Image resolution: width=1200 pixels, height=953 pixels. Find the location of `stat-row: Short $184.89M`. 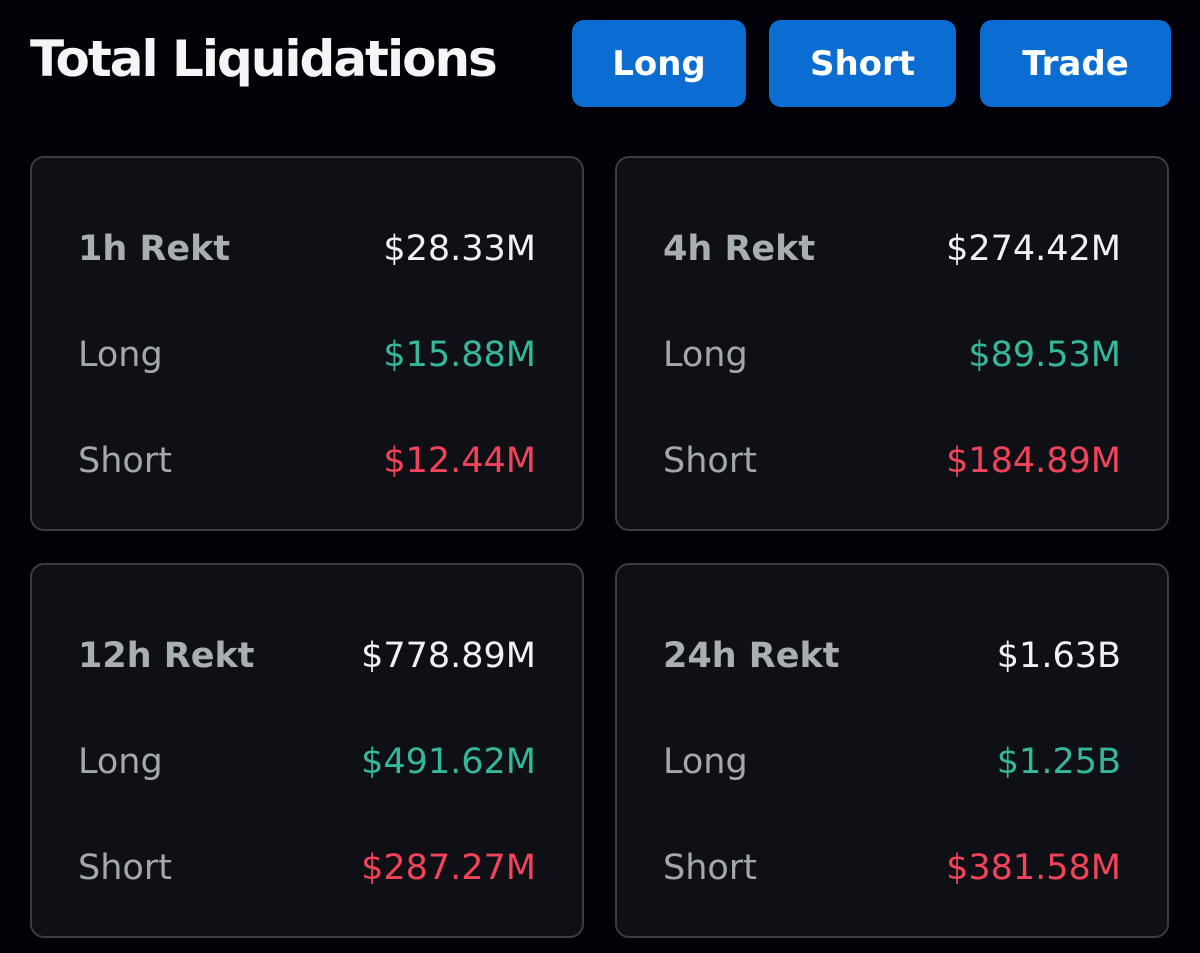

stat-row: Short $184.89M is located at coordinates (892, 461).